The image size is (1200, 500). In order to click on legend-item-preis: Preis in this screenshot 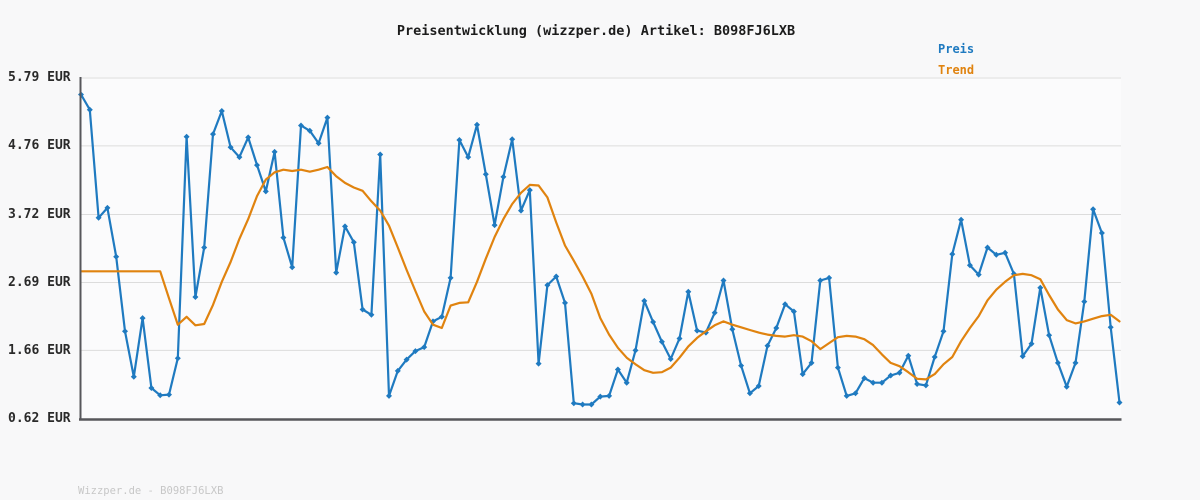, I will do `click(956, 49)`.